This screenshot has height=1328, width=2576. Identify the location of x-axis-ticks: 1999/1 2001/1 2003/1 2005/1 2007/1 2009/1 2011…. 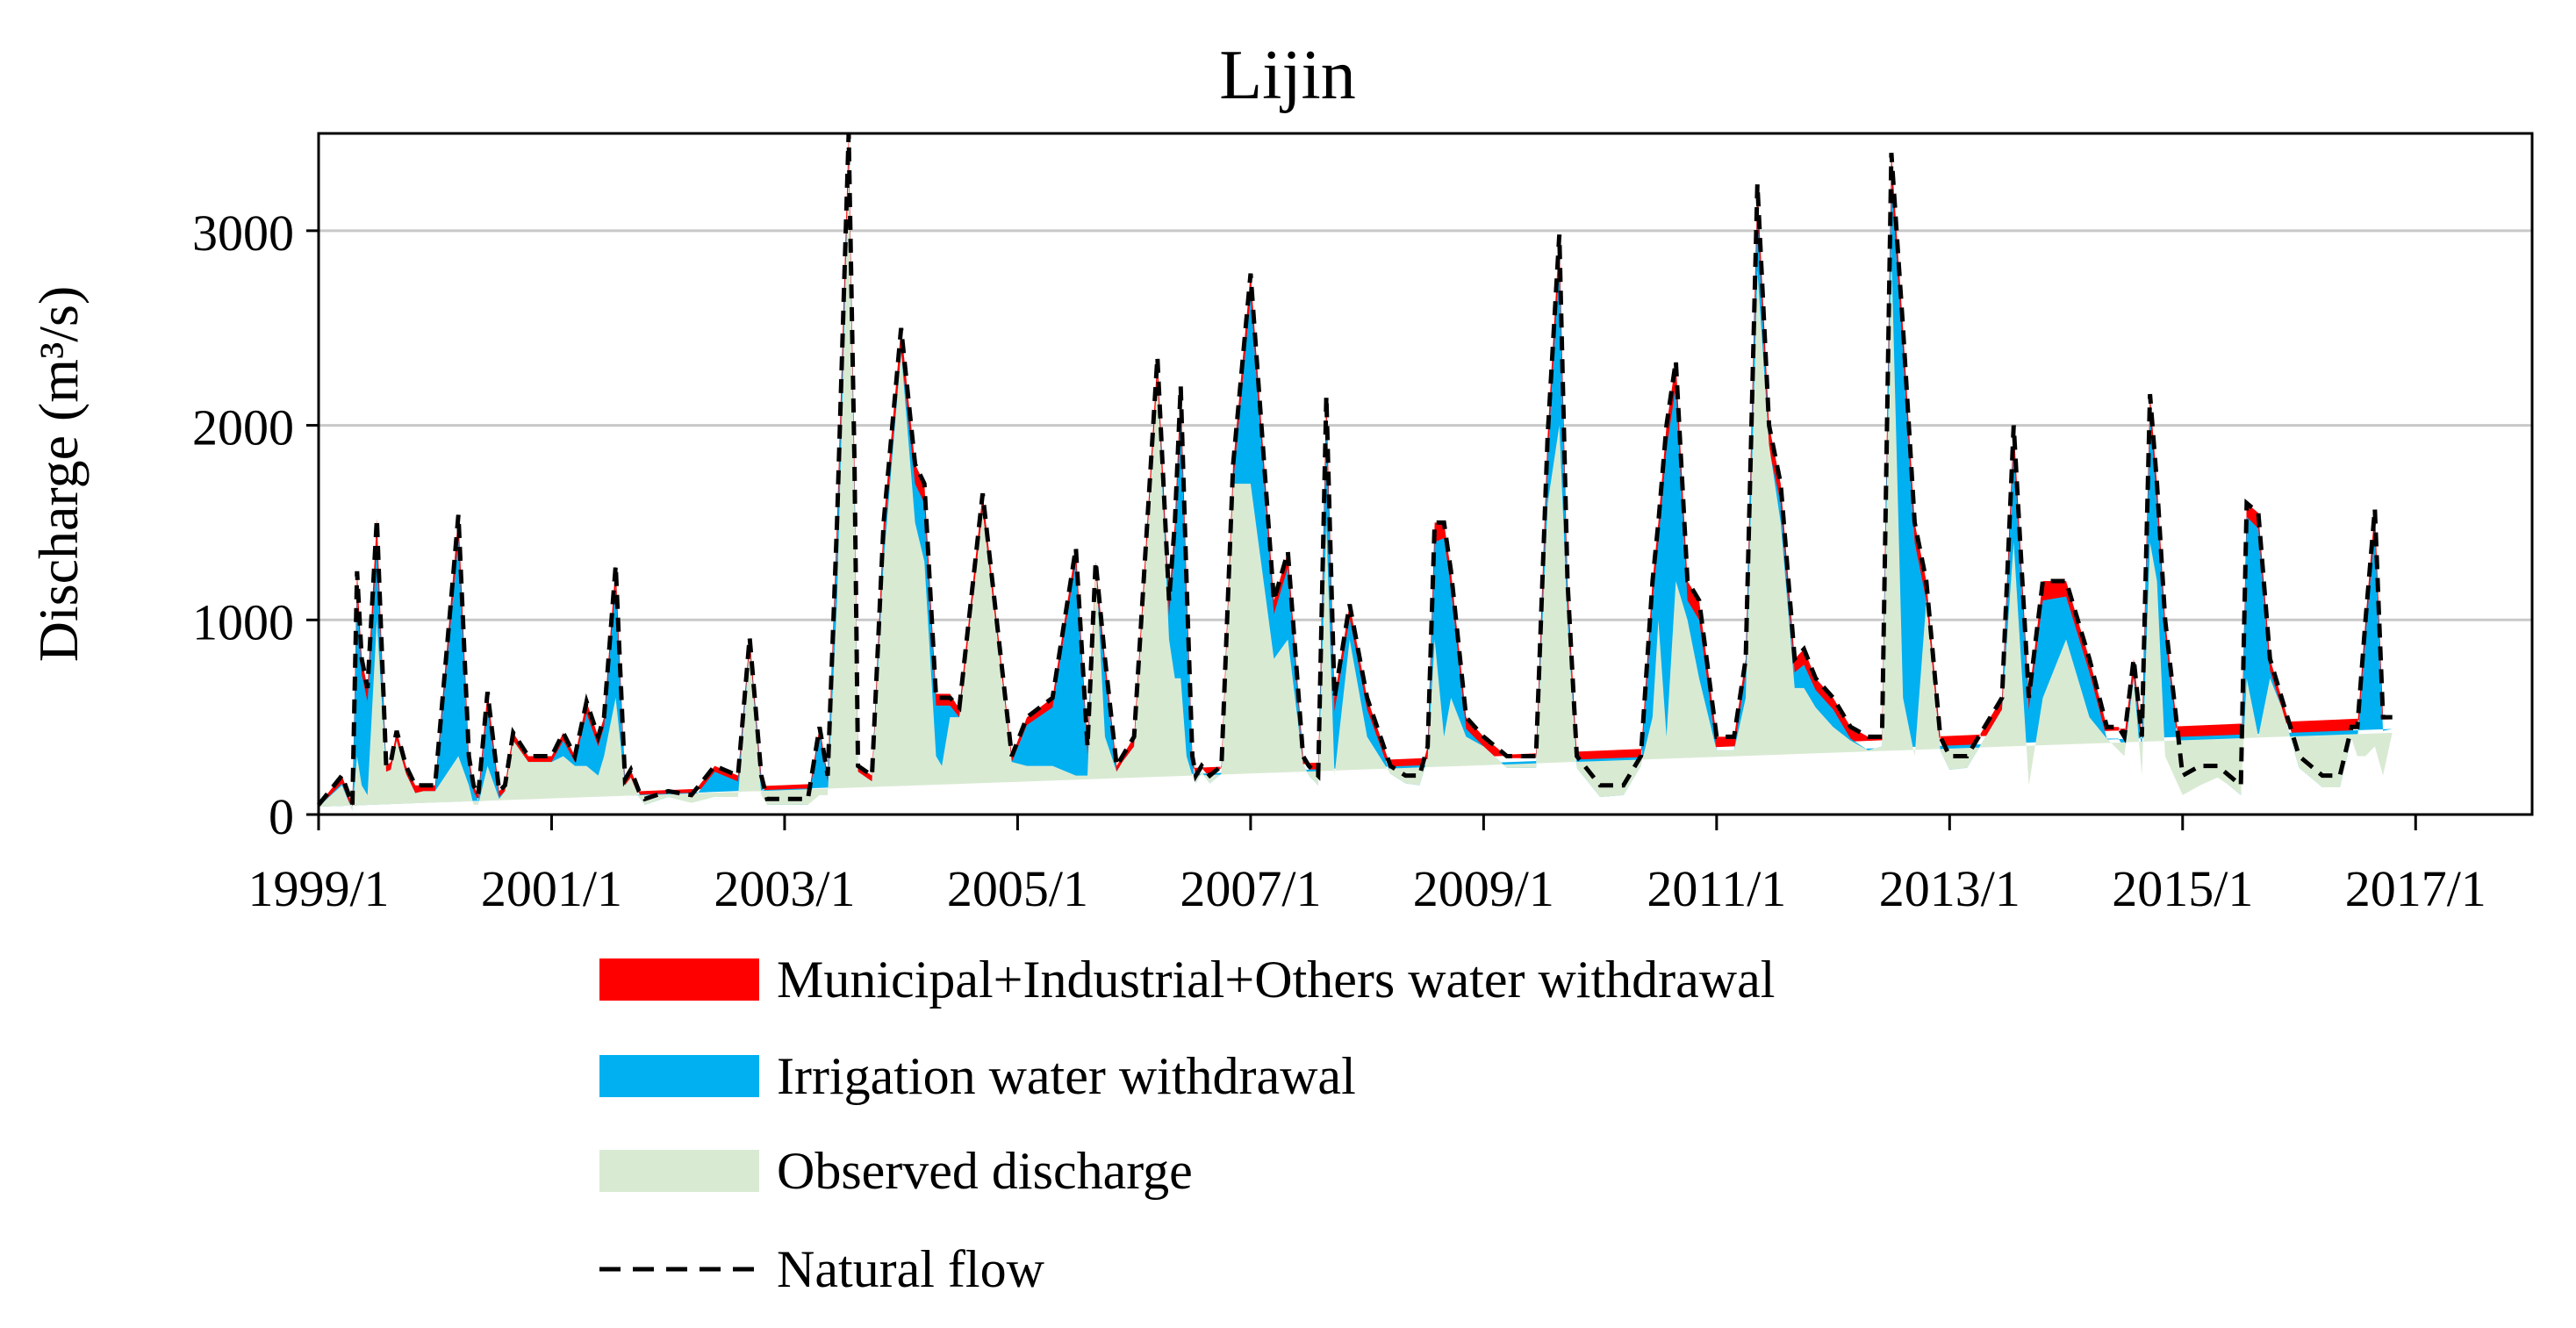
(1367, 866).